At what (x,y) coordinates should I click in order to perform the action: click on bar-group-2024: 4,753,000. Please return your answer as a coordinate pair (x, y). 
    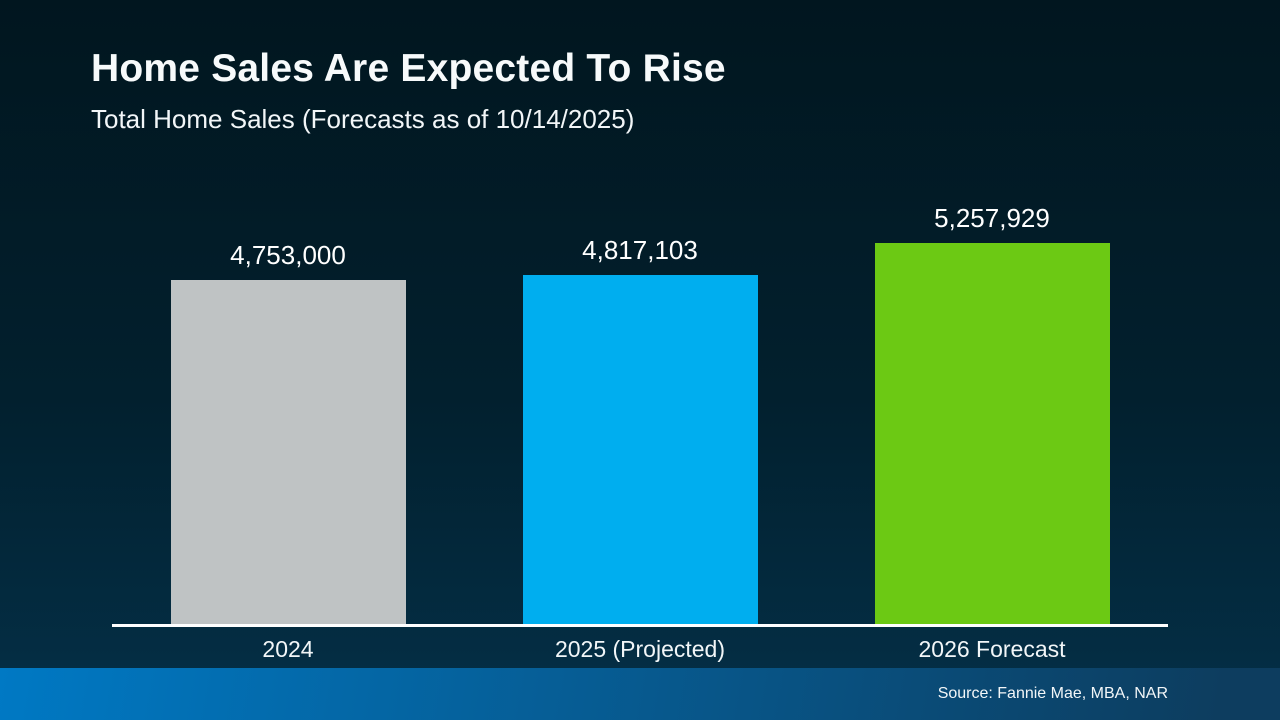
    Looking at the image, I should click on (288, 432).